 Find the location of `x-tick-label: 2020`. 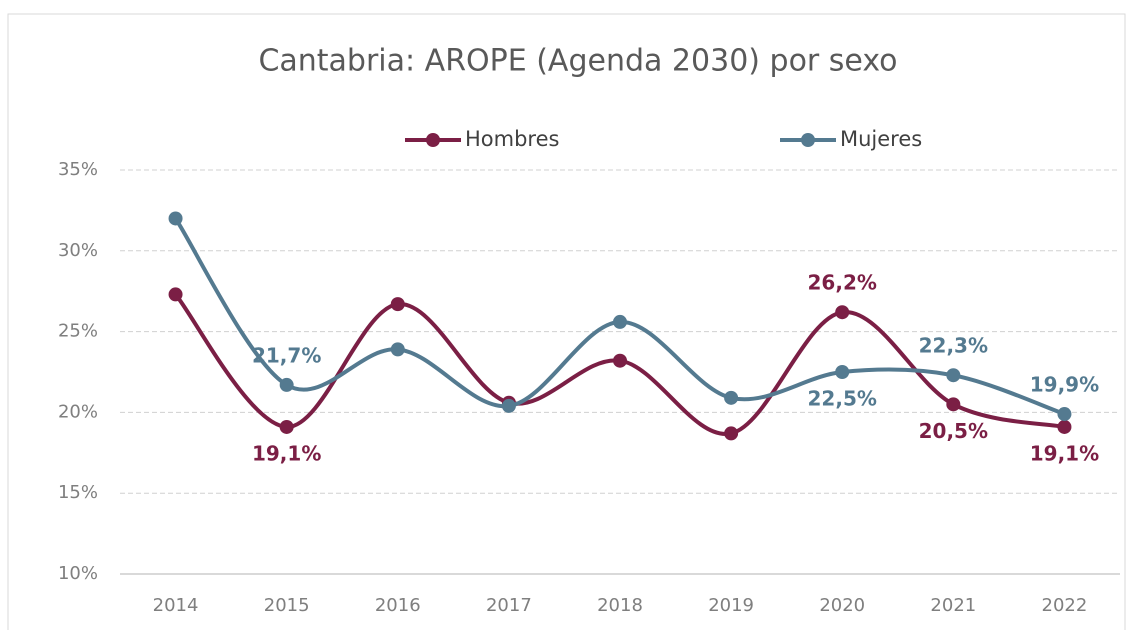

x-tick-label: 2020 is located at coordinates (842, 605).